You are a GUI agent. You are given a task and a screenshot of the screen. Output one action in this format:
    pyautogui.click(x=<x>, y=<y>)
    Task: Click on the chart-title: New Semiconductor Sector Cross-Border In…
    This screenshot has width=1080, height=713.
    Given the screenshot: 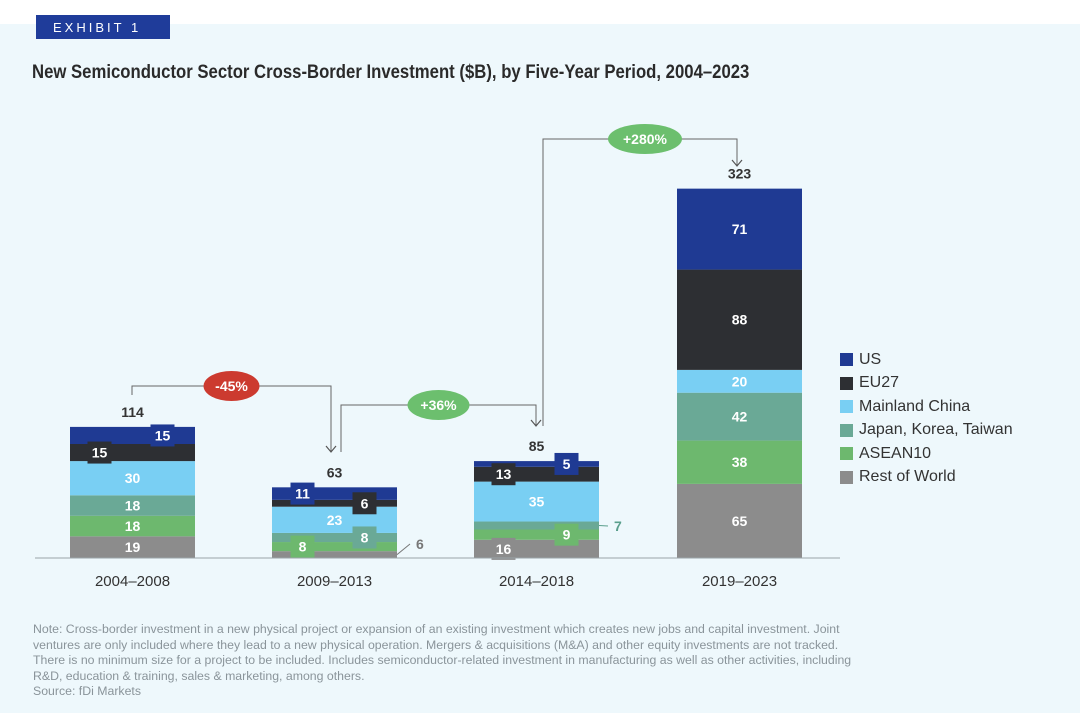 What is the action you would take?
    pyautogui.click(x=391, y=72)
    